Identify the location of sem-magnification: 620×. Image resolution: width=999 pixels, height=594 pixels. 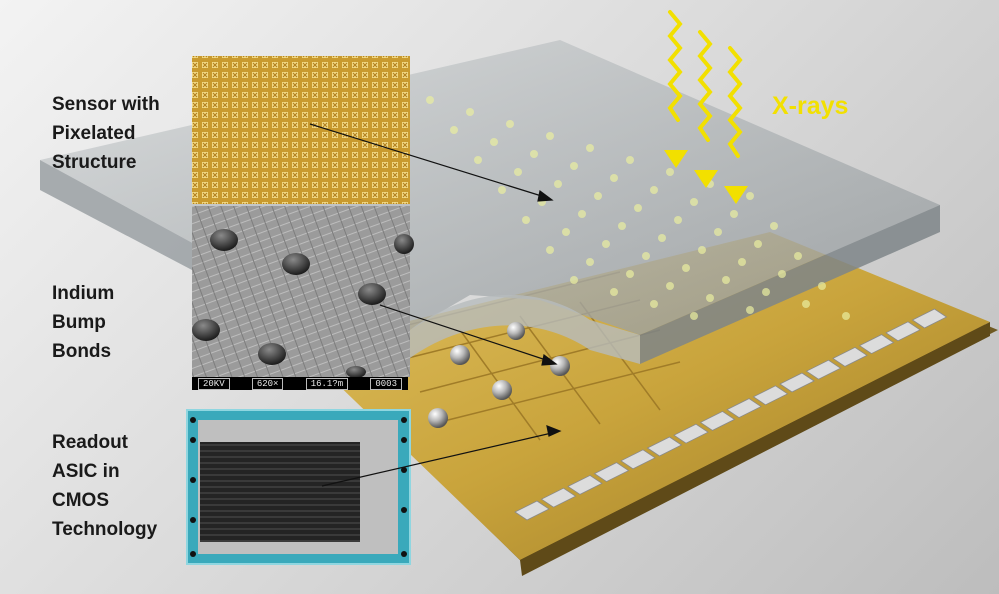
(267, 383).